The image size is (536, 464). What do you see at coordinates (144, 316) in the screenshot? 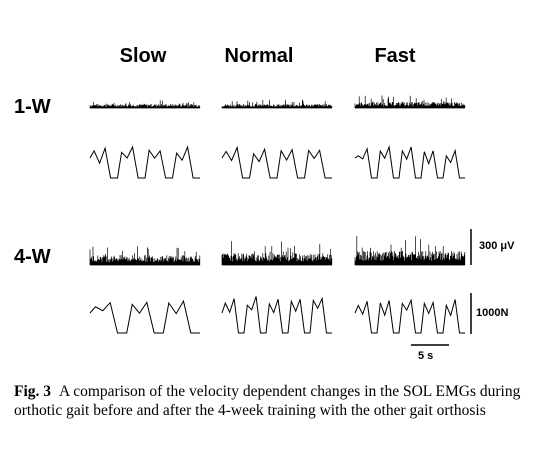
I see `force-trace-4w-slow` at bounding box center [144, 316].